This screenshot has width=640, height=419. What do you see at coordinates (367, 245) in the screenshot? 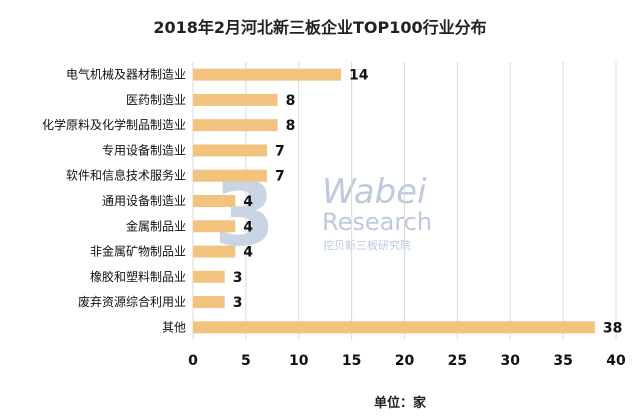
I see `watermark-logo-cn: 挖贝新三板研究院` at bounding box center [367, 245].